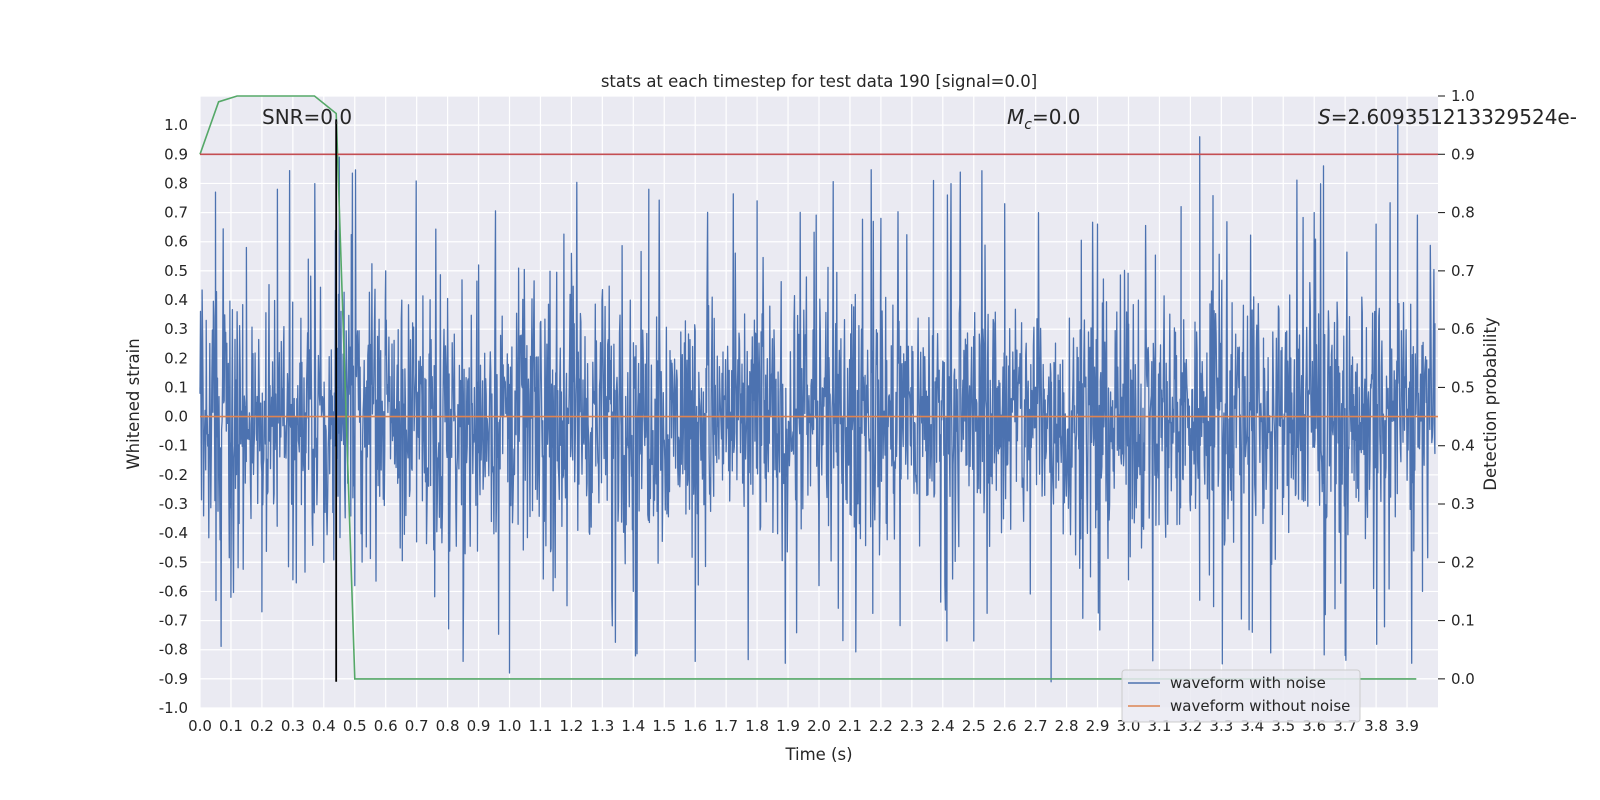  What do you see at coordinates (173, 679) in the screenshot?
I see `y-tick-label: -0.9` at bounding box center [173, 679].